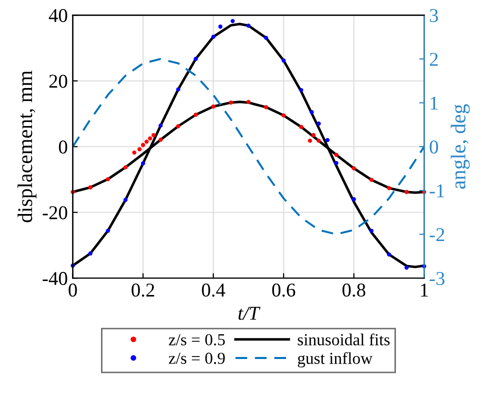 The image size is (482, 409). Describe the element at coordinates (27, 146) in the screenshot. I see `y-axis-title: displacement, mm` at that location.